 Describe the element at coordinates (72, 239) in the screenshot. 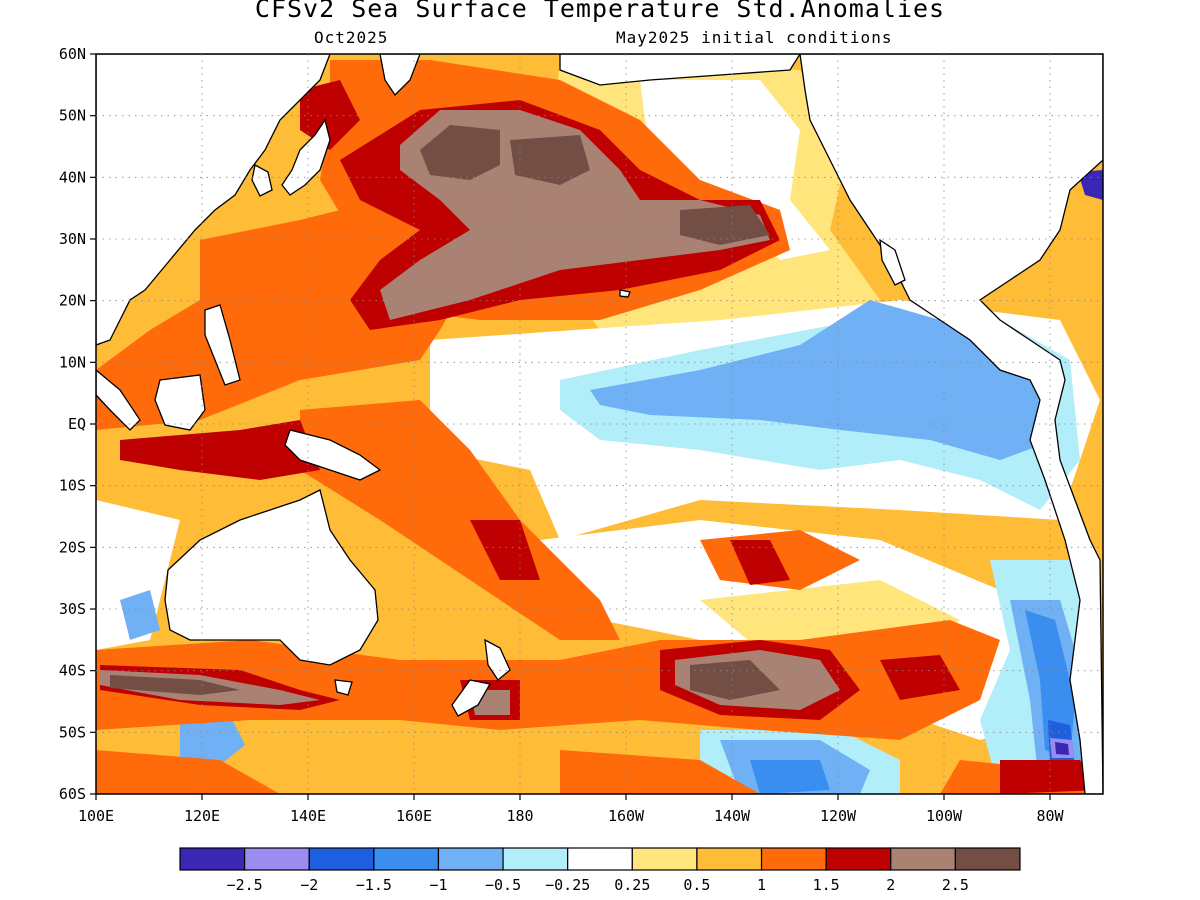

I see `lat-tick-label: 30N` at that location.